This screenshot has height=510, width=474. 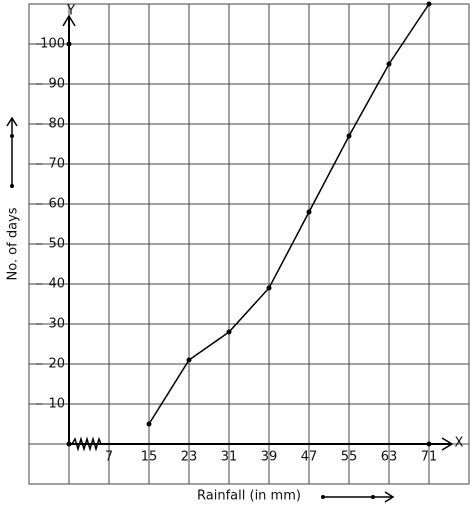 I want to click on y-tick-label: 40, so click(x=56, y=284).